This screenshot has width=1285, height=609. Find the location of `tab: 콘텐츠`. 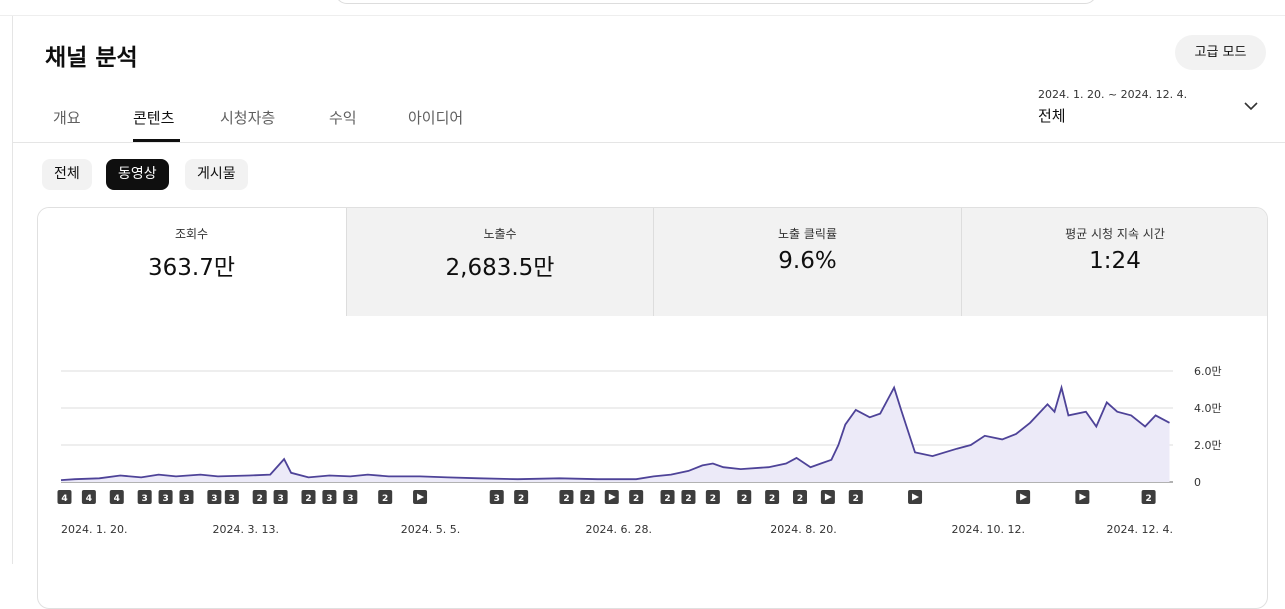

tab: 콘텐츠 is located at coordinates (154, 118).